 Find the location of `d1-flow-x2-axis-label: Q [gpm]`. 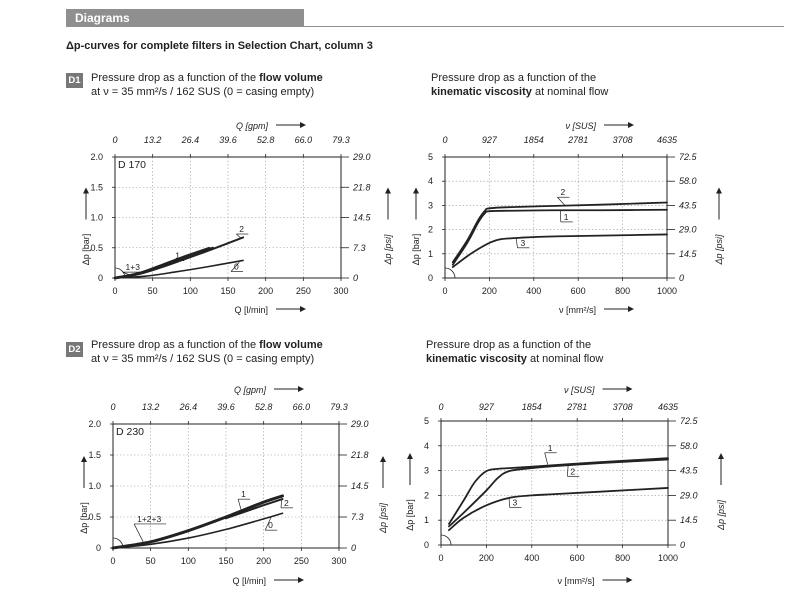

d1-flow-x2-axis-label: Q [gpm] is located at coordinates (252, 126).